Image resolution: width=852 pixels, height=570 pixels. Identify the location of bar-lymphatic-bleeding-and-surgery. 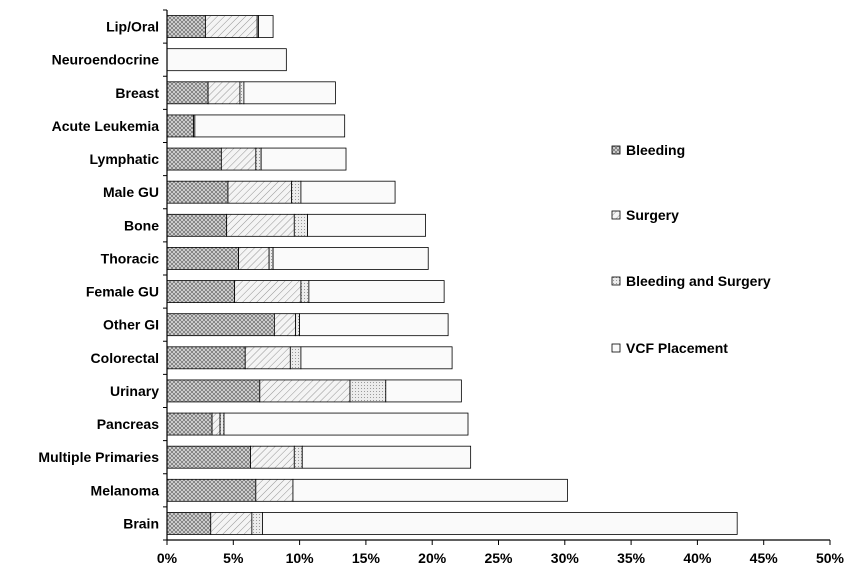
(258, 159).